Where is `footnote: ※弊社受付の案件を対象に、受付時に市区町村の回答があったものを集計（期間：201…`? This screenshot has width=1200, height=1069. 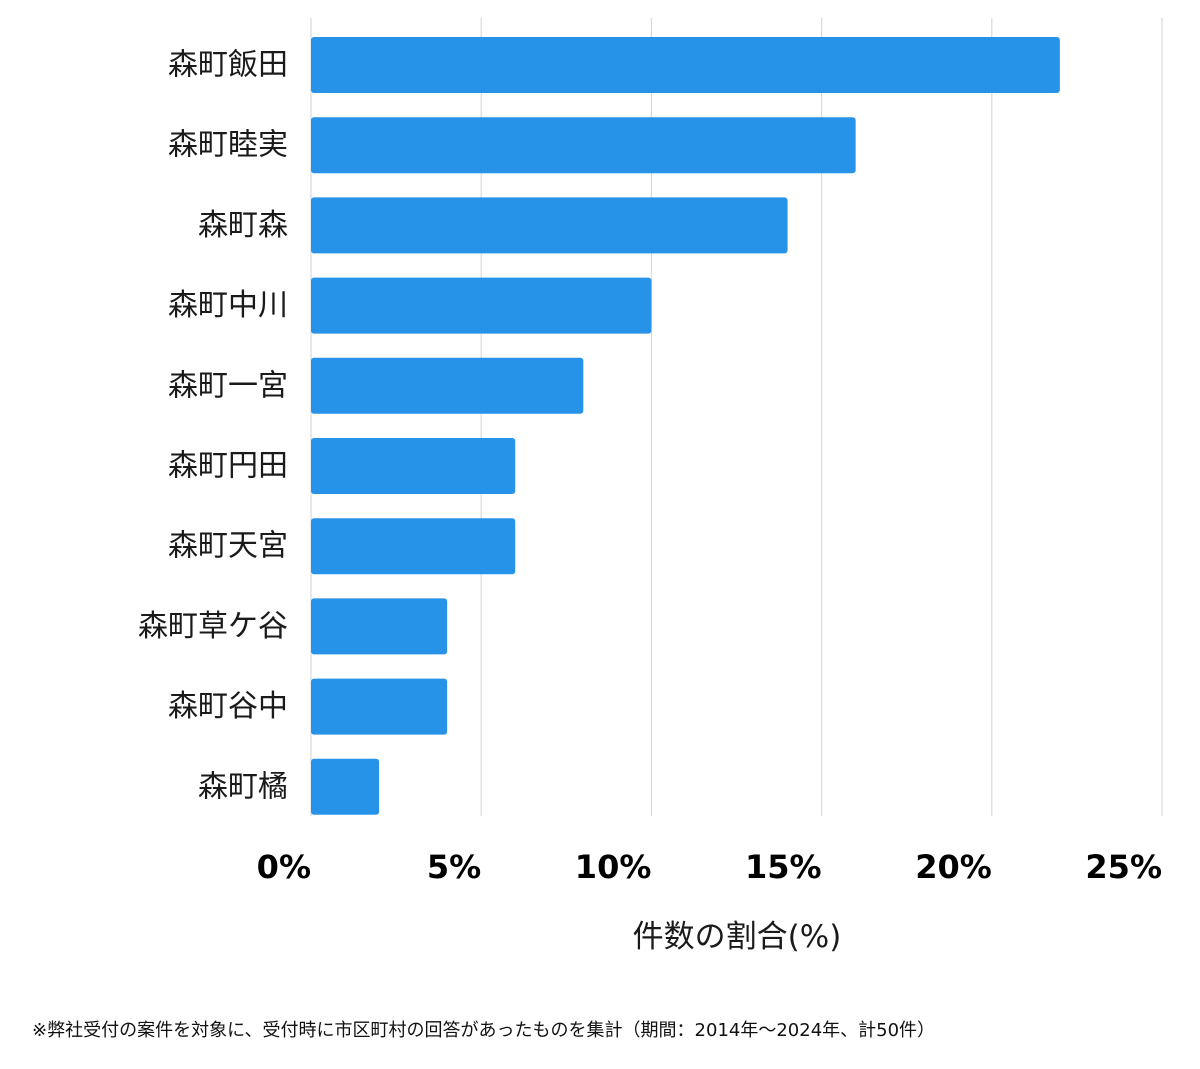
footnote: ※弊社受付の案件を対象に、受付時に市区町村の回答があったものを集計（期間：201… is located at coordinates (484, 1030).